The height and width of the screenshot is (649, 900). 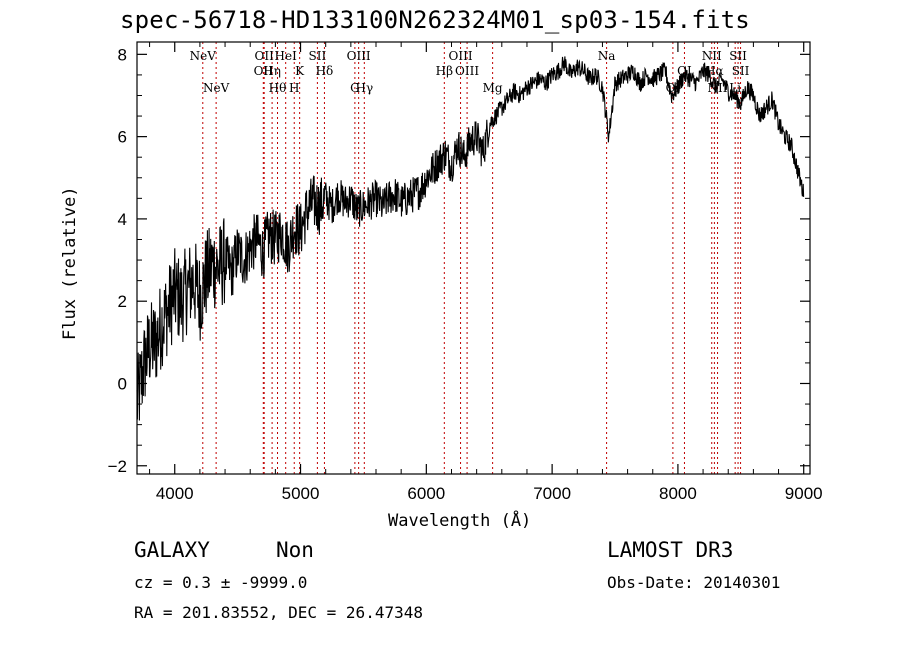 I want to click on line-label: Na, so click(x=607, y=56).